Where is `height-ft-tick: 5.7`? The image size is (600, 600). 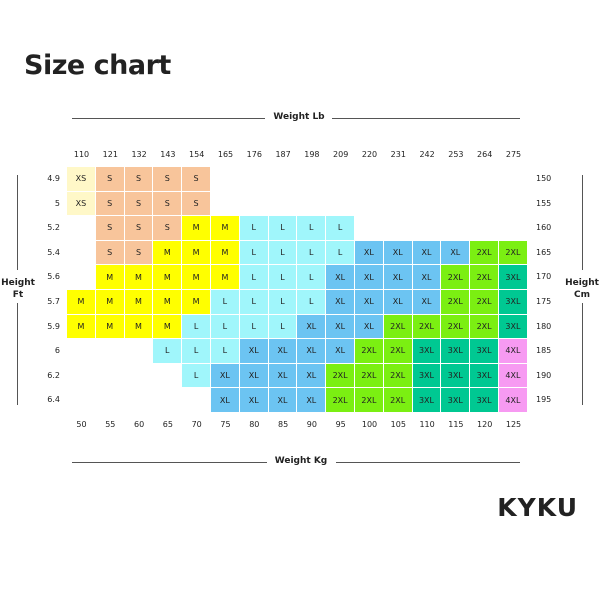 height-ft-tick: 5.7 is located at coordinates (53, 301).